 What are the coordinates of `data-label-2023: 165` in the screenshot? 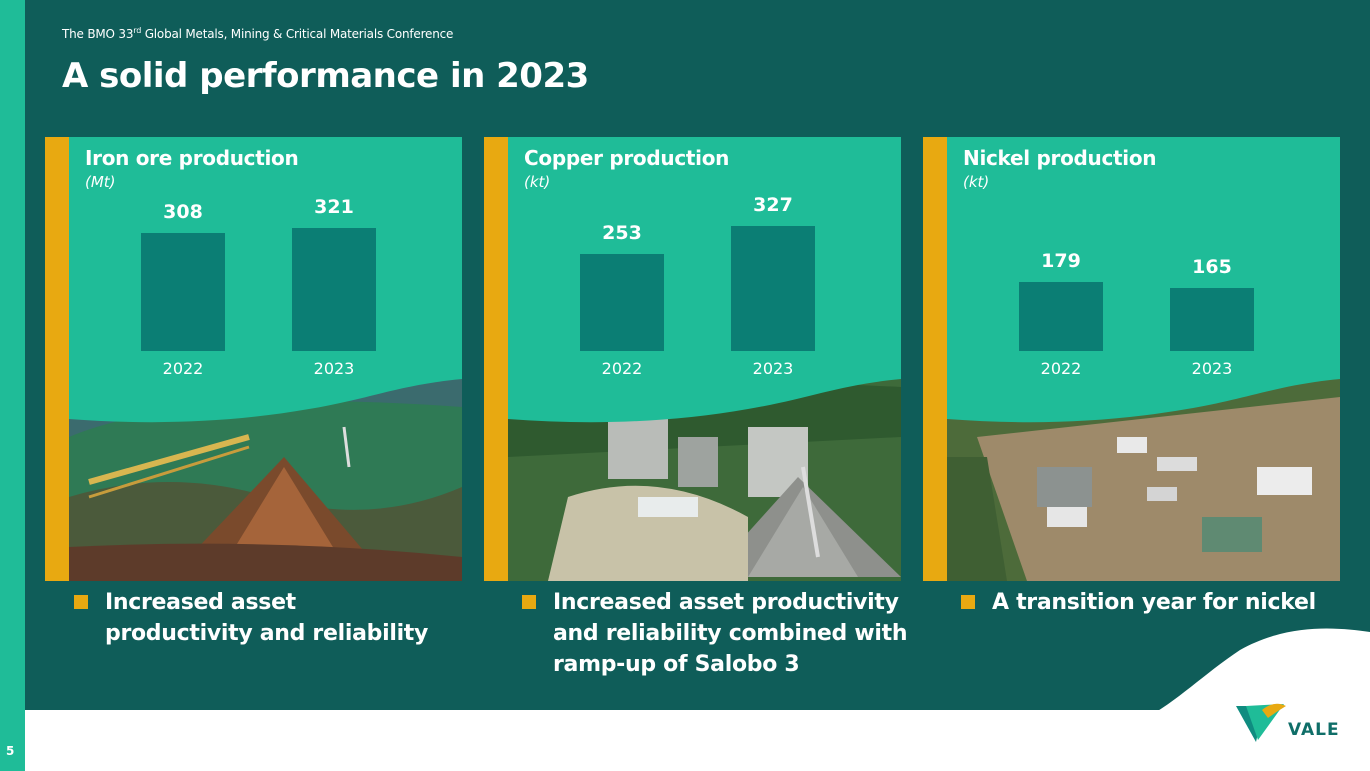 It's located at (1212, 267).